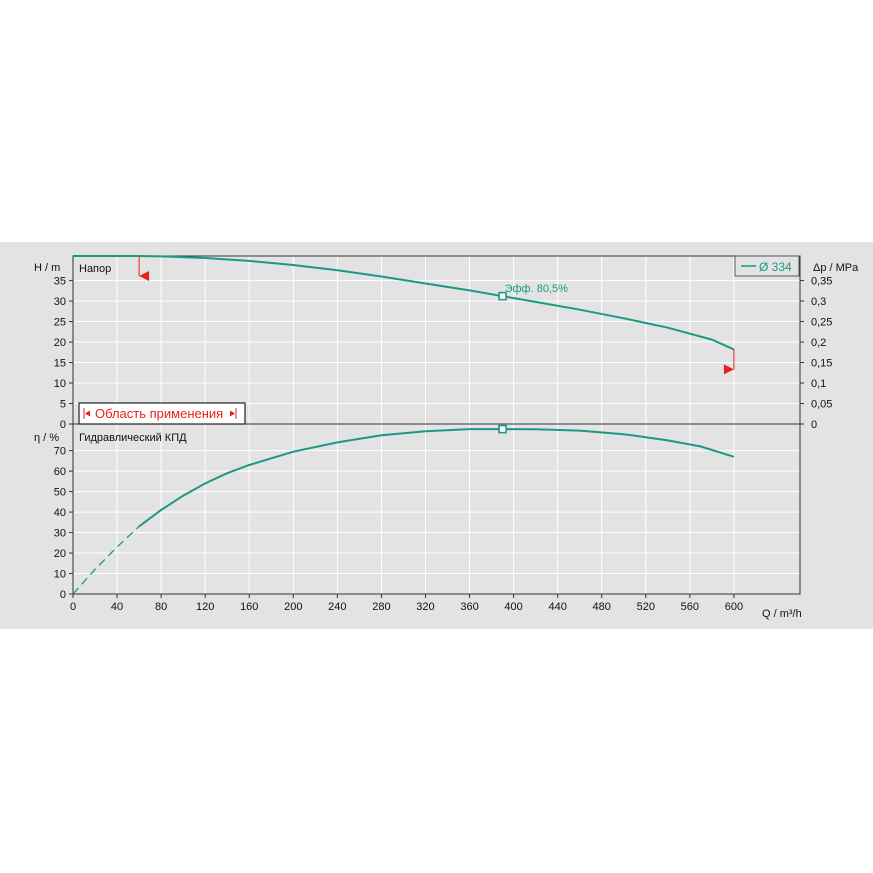 This screenshot has height=873, width=873. I want to click on eff-ytick-label-40: 40, so click(60, 513).